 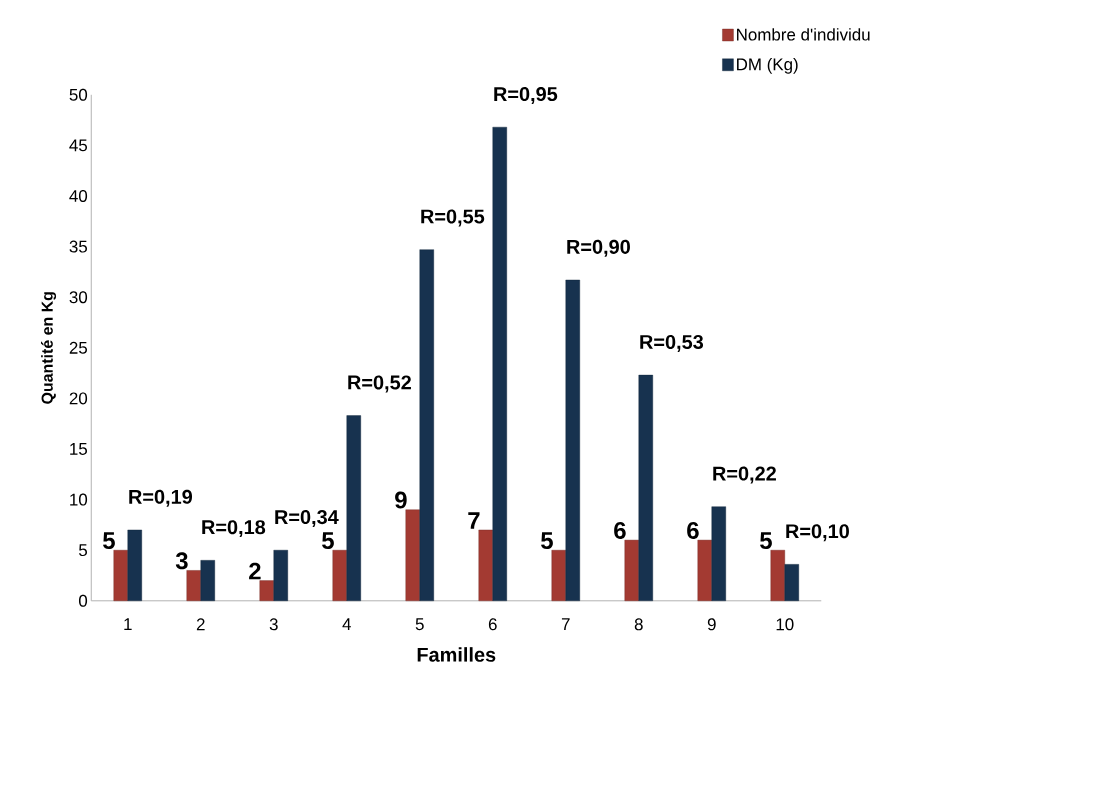 What do you see at coordinates (78, 398) in the screenshot?
I see `y-tick-label: 20` at bounding box center [78, 398].